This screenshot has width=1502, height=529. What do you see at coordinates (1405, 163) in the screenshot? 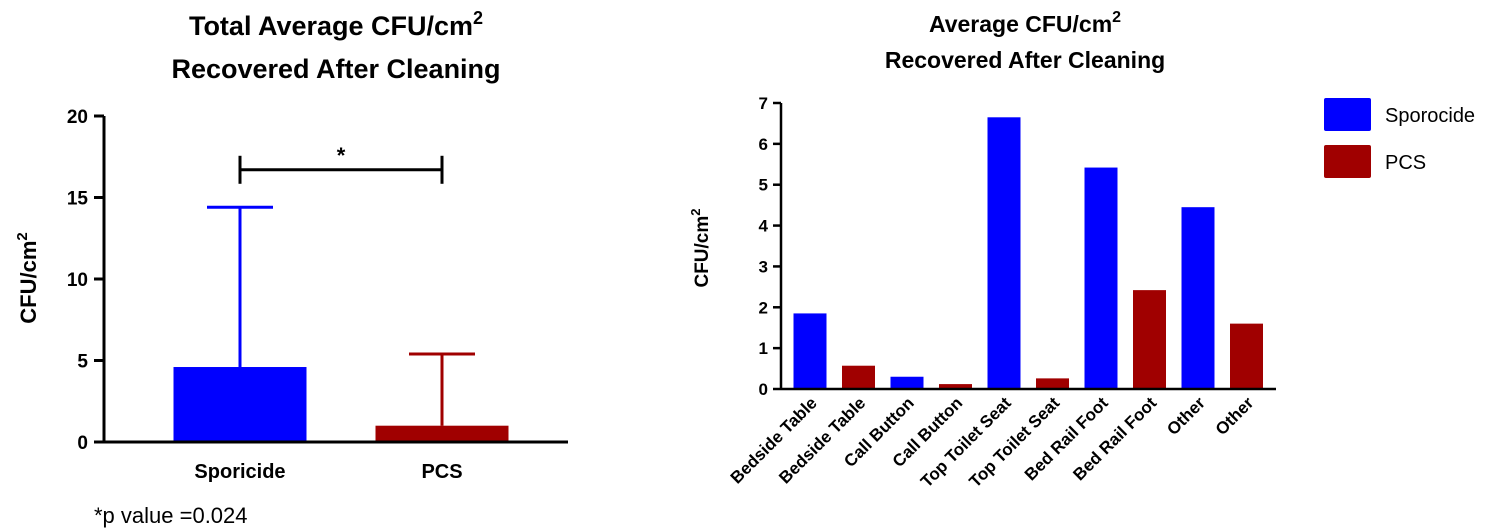
I see `legend-label-pcs: PCS` at bounding box center [1405, 163].